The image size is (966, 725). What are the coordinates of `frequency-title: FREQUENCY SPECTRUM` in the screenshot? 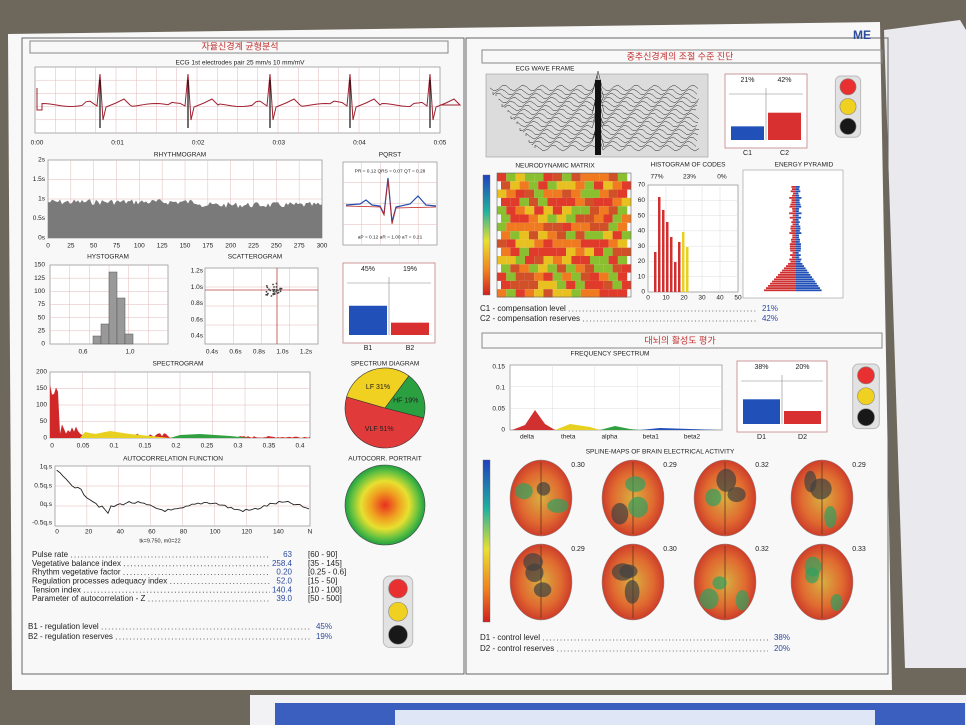 It's located at (610, 354).